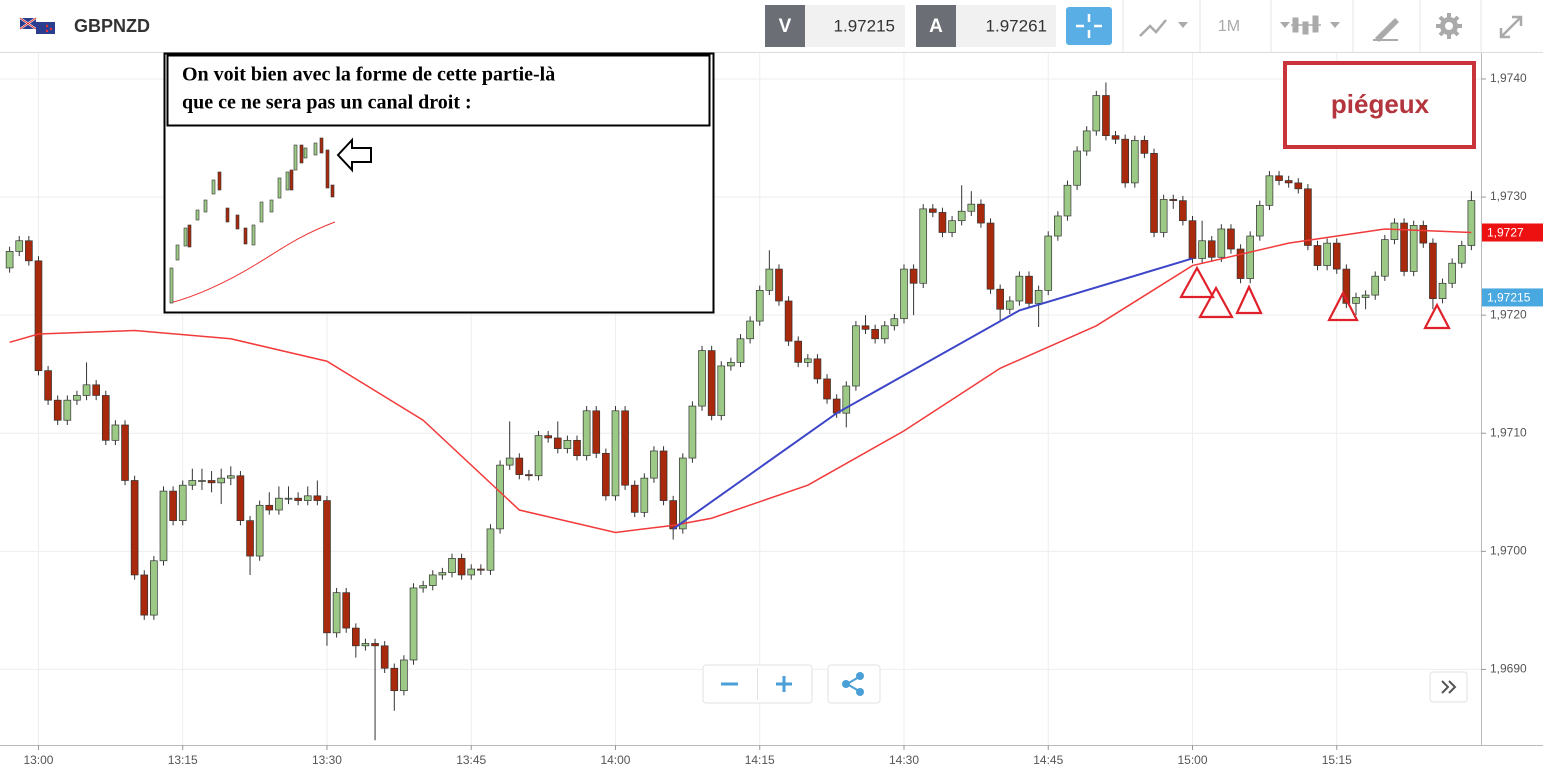  What do you see at coordinates (1337, 760) in the screenshot?
I see `x-tick-label: 15:15` at bounding box center [1337, 760].